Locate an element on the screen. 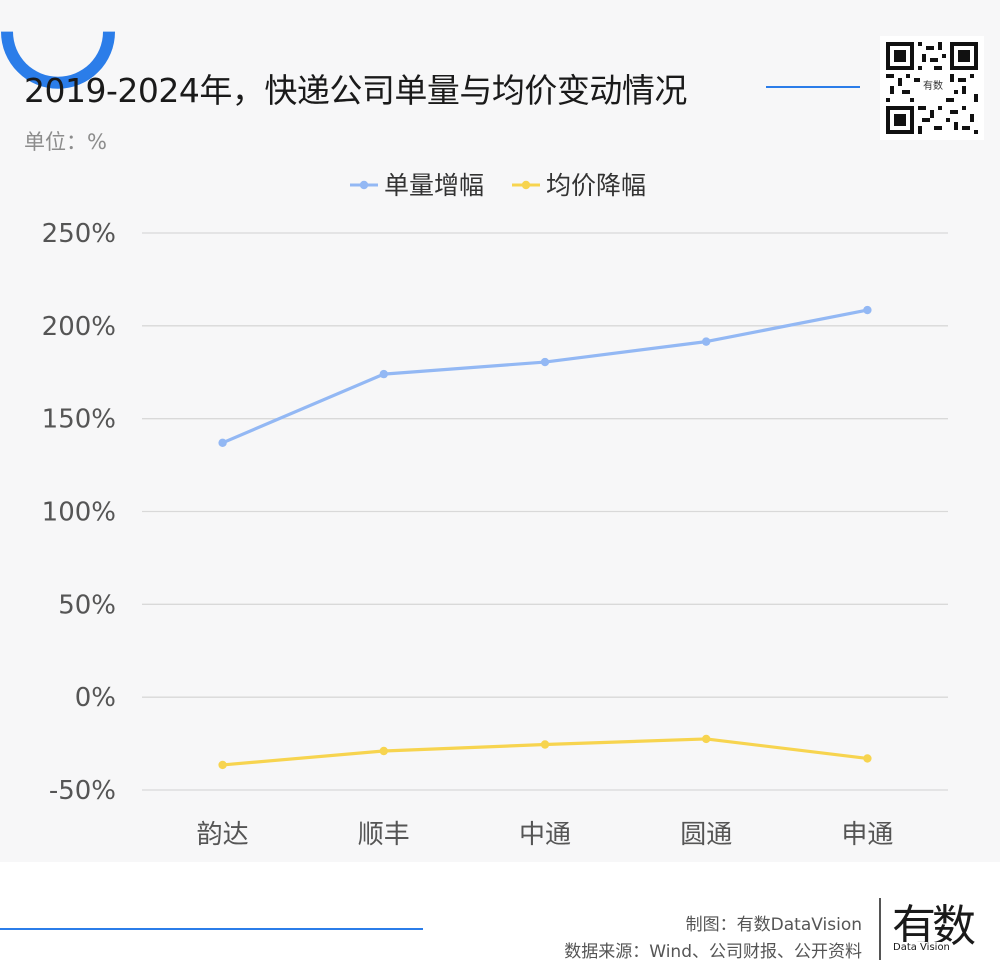 Image resolution: width=1000 pixels, height=969 pixels. x-tick-label: 中通 is located at coordinates (545, 835).